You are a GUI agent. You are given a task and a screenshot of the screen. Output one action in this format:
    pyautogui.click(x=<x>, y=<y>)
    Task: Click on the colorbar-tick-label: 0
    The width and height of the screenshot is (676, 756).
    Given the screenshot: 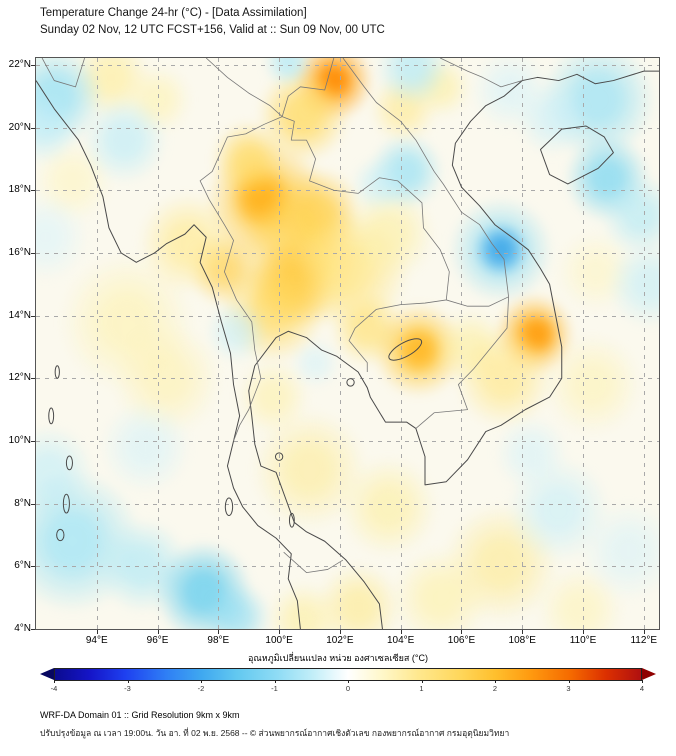 What is the action you would take?
    pyautogui.click(x=348, y=688)
    